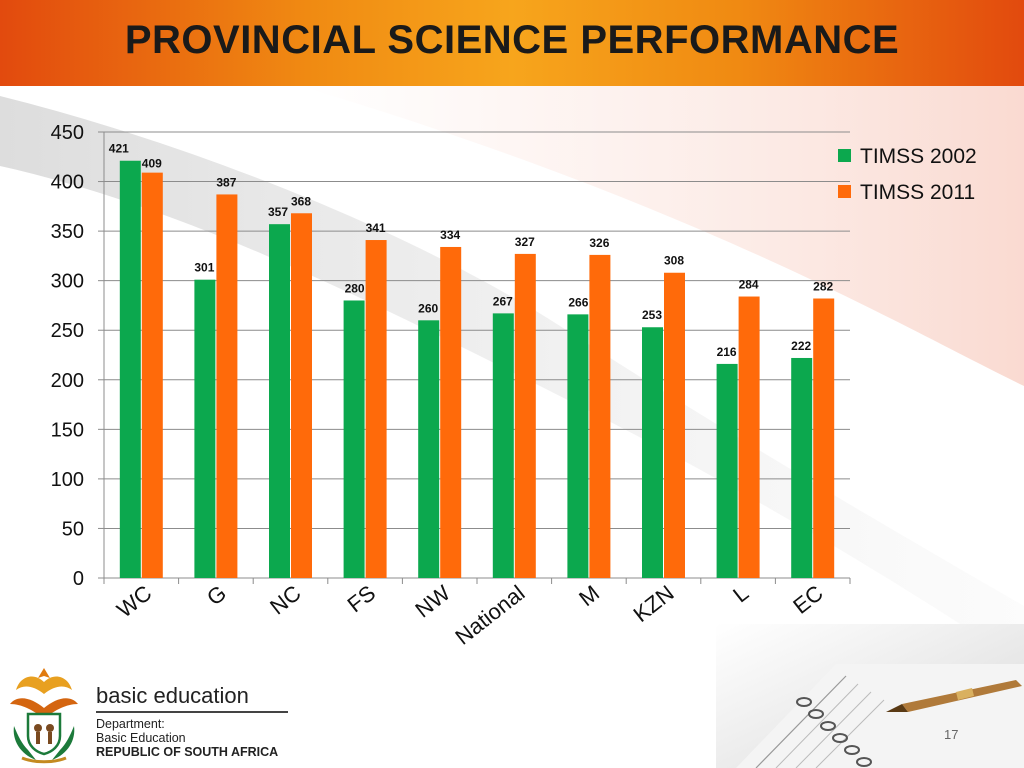 The height and width of the screenshot is (768, 1024). Describe the element at coordinates (134, 601) in the screenshot. I see `x-tick-label: WC` at that location.